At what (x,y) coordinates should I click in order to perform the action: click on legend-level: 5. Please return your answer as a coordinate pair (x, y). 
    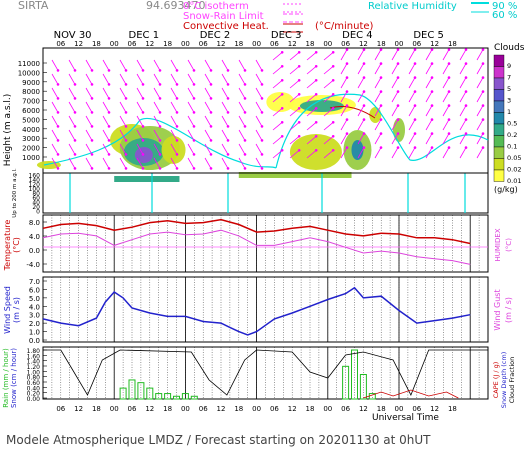
    Looking at the image, I should click on (509, 89).